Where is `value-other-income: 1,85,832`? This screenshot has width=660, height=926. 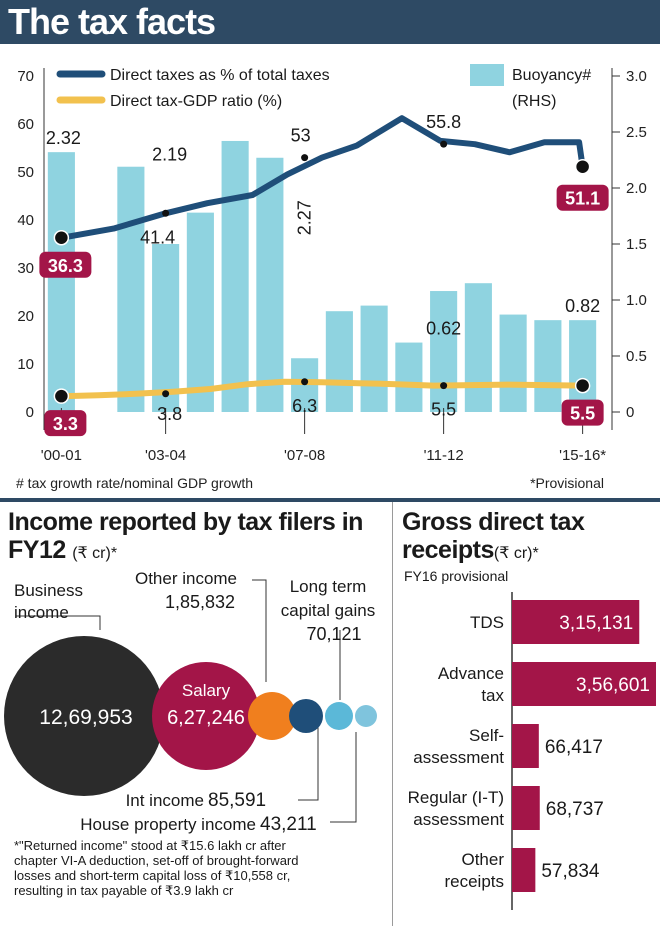 value-other-income: 1,85,832 is located at coordinates (200, 602).